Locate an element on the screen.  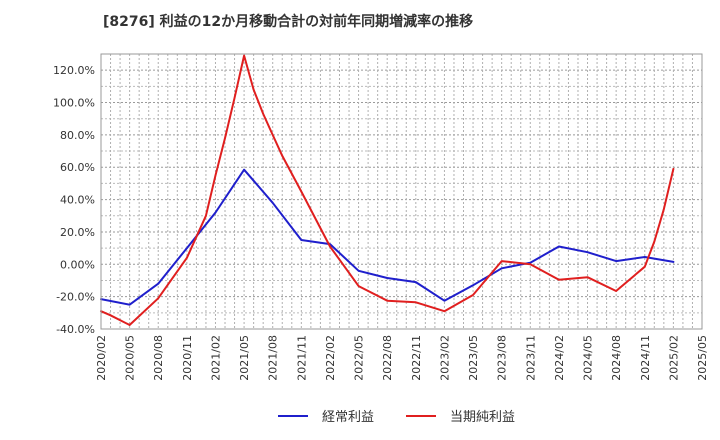
legend-label-1: 当期純利益 is located at coordinates (482, 417).